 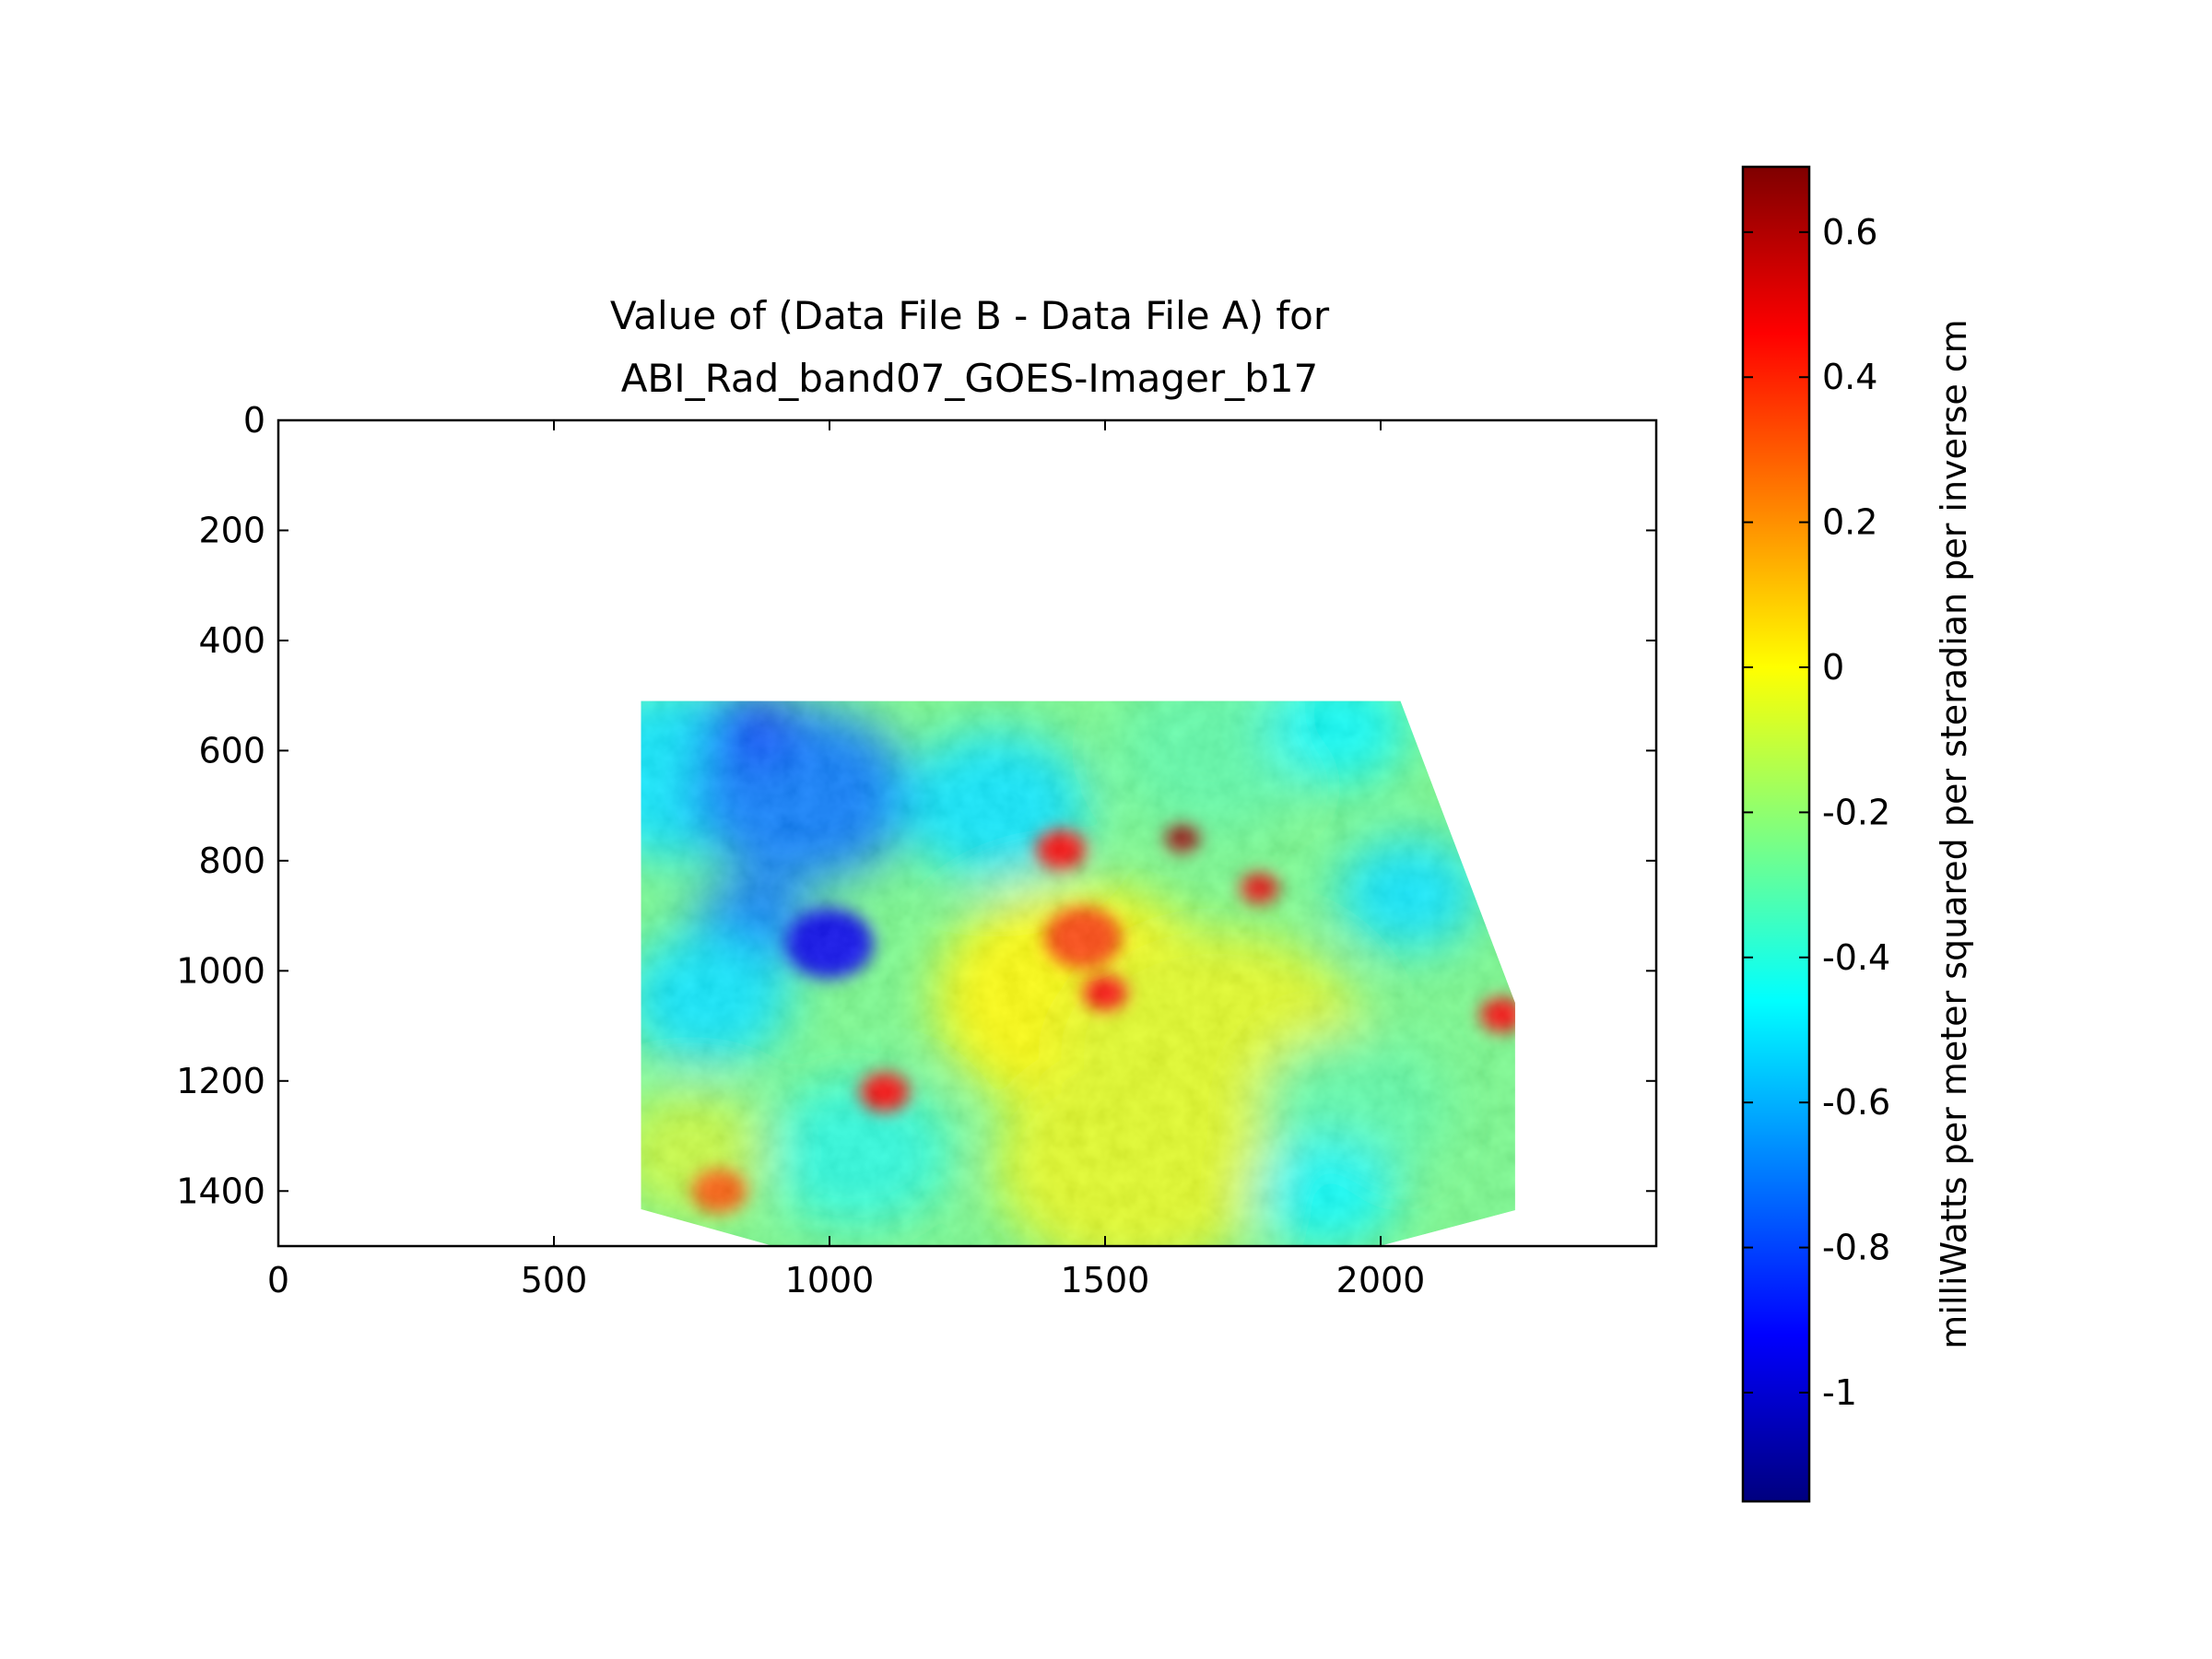 I want to click on colorbar-gradient, so click(x=1776, y=834).